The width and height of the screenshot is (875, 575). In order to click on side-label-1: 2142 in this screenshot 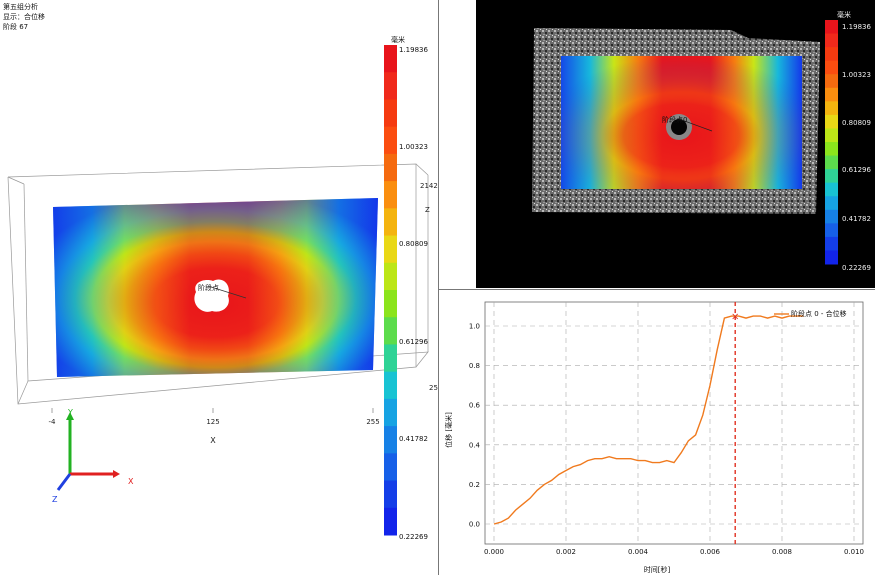, I will do `click(429, 186)`.